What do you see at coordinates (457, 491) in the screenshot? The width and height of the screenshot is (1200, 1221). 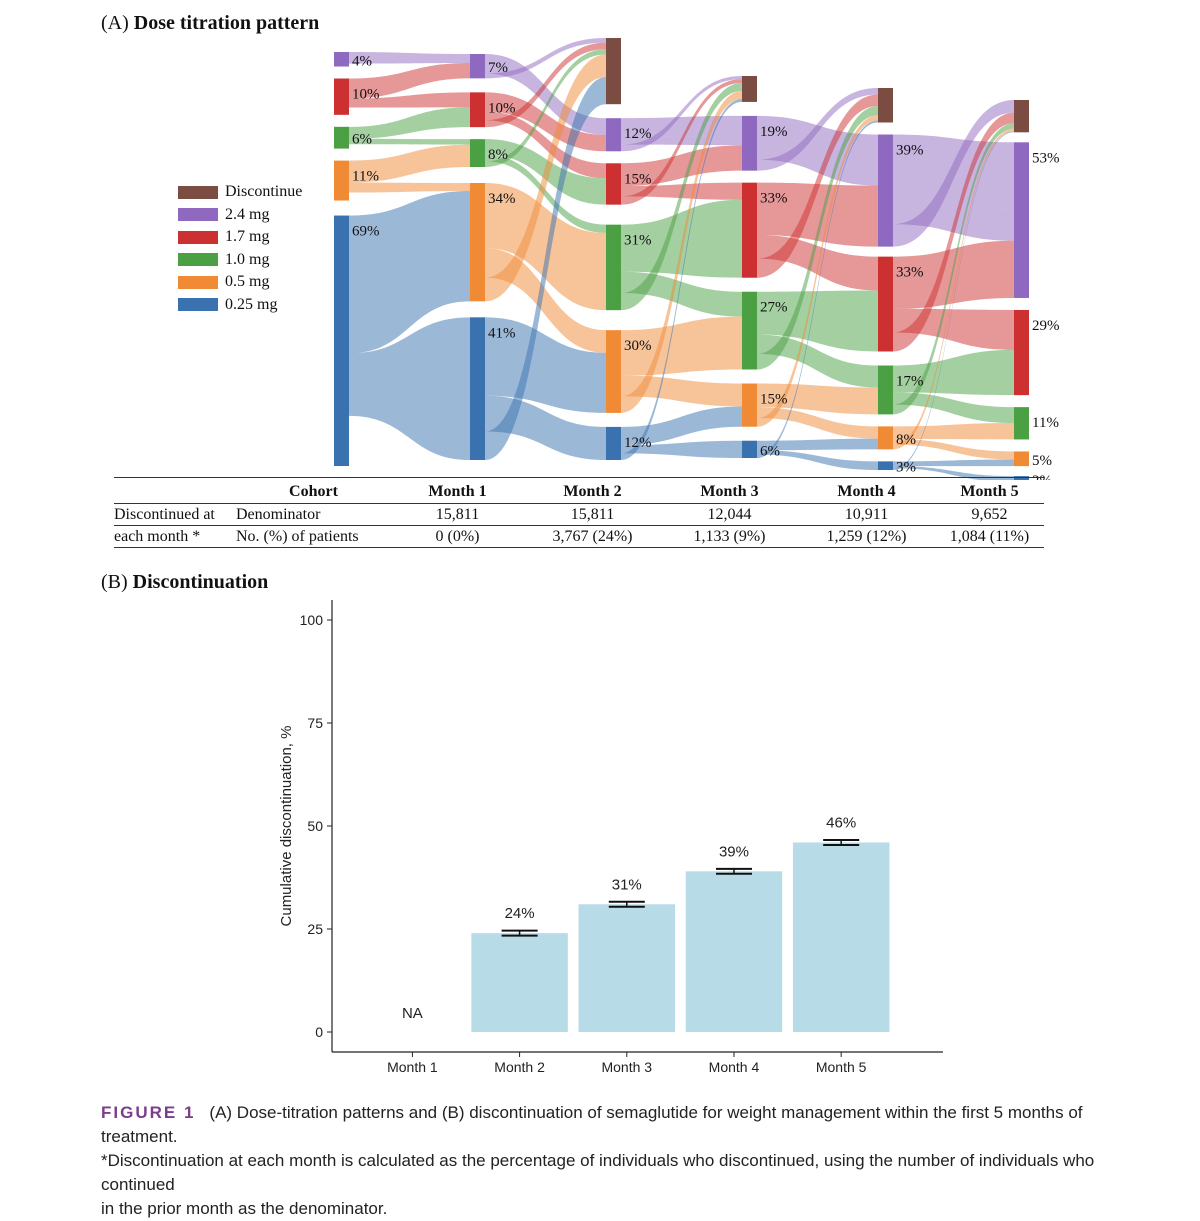 I see `table-header-month1: Month 1` at bounding box center [457, 491].